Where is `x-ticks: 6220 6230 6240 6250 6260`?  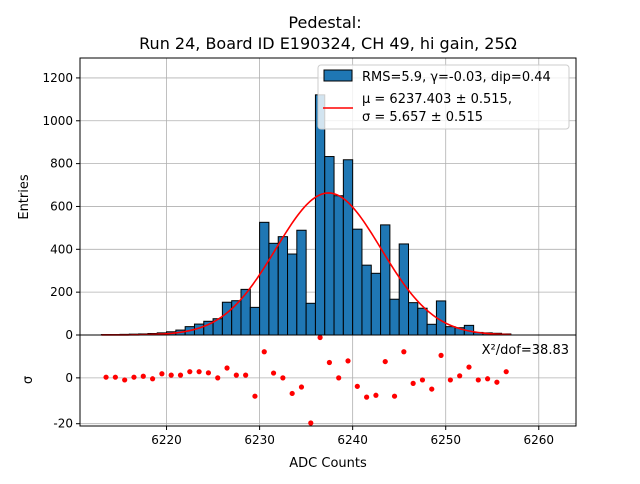
x-ticks: 6220 6230 6240 6250 6260 is located at coordinates (352, 436).